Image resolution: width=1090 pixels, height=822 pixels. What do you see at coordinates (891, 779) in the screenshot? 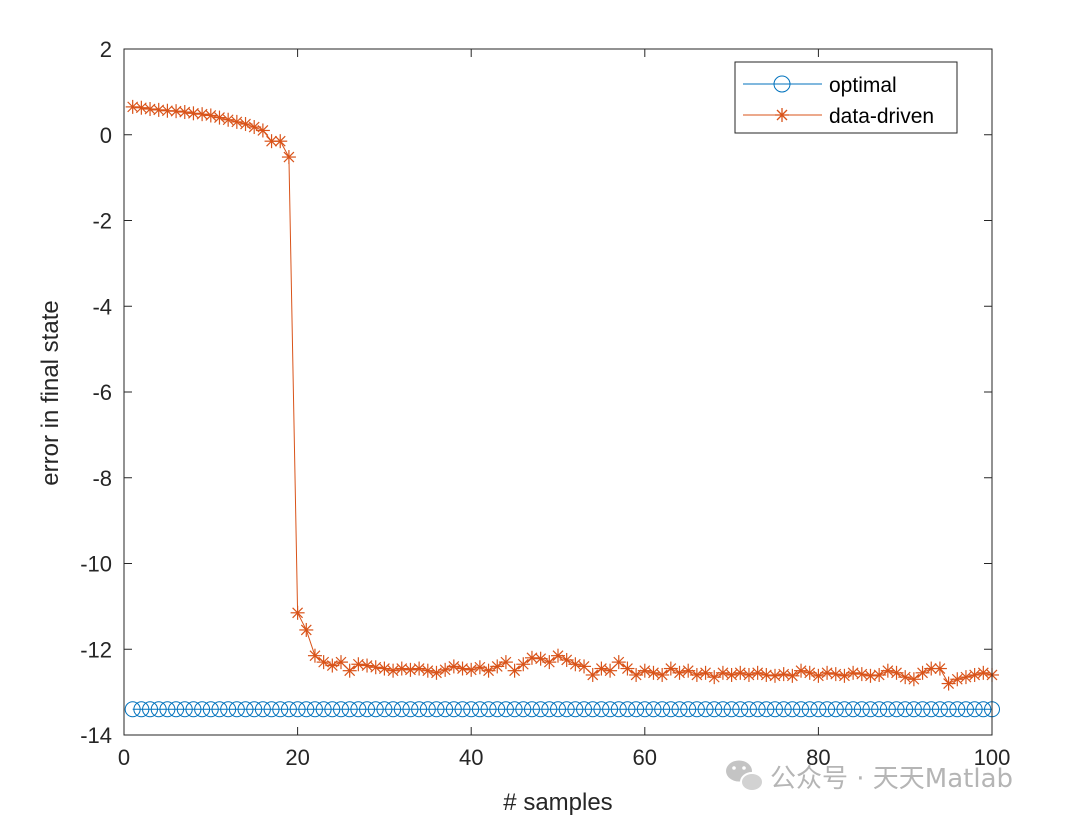
I see `watermark-text: 公众号 · 天天Matlab` at bounding box center [891, 779].